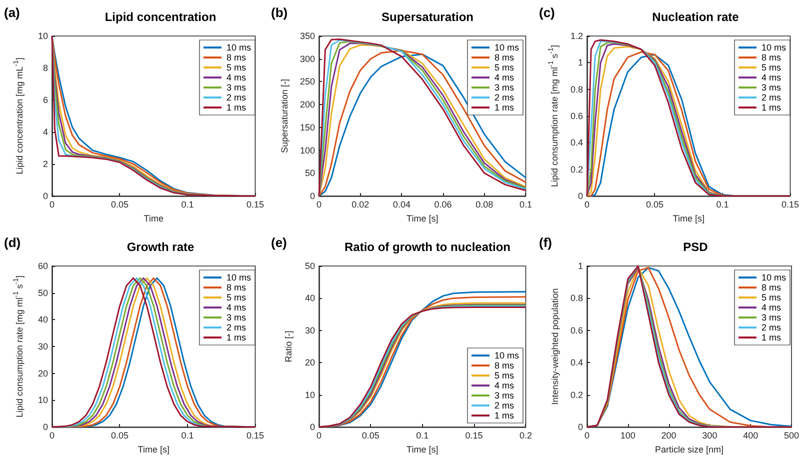 This screenshot has width=802, height=461. I want to click on x-axis-title: Particle size [nm], so click(689, 449).